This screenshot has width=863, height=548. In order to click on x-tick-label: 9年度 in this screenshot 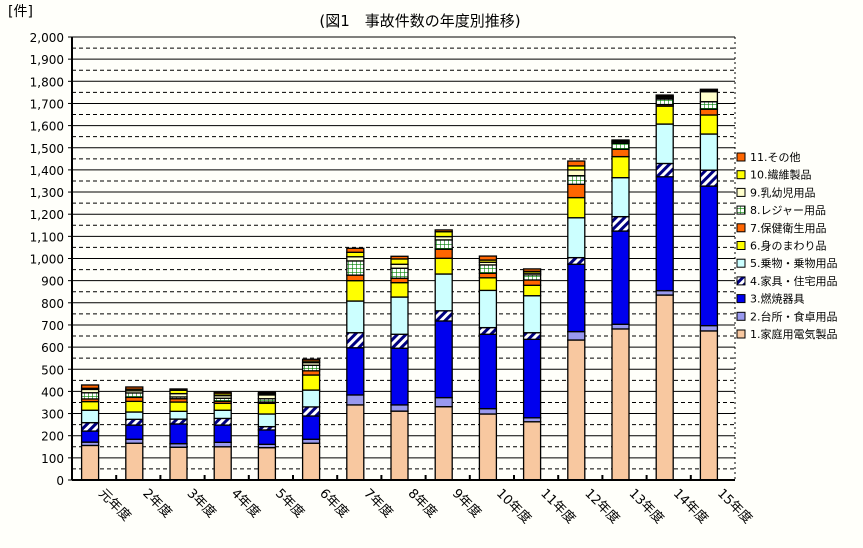, I will do `click(467, 504)`.